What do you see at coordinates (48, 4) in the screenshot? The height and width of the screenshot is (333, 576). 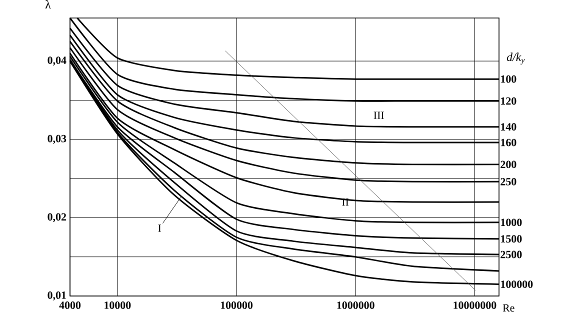 I see `y-axis-title: λ` at bounding box center [48, 4].